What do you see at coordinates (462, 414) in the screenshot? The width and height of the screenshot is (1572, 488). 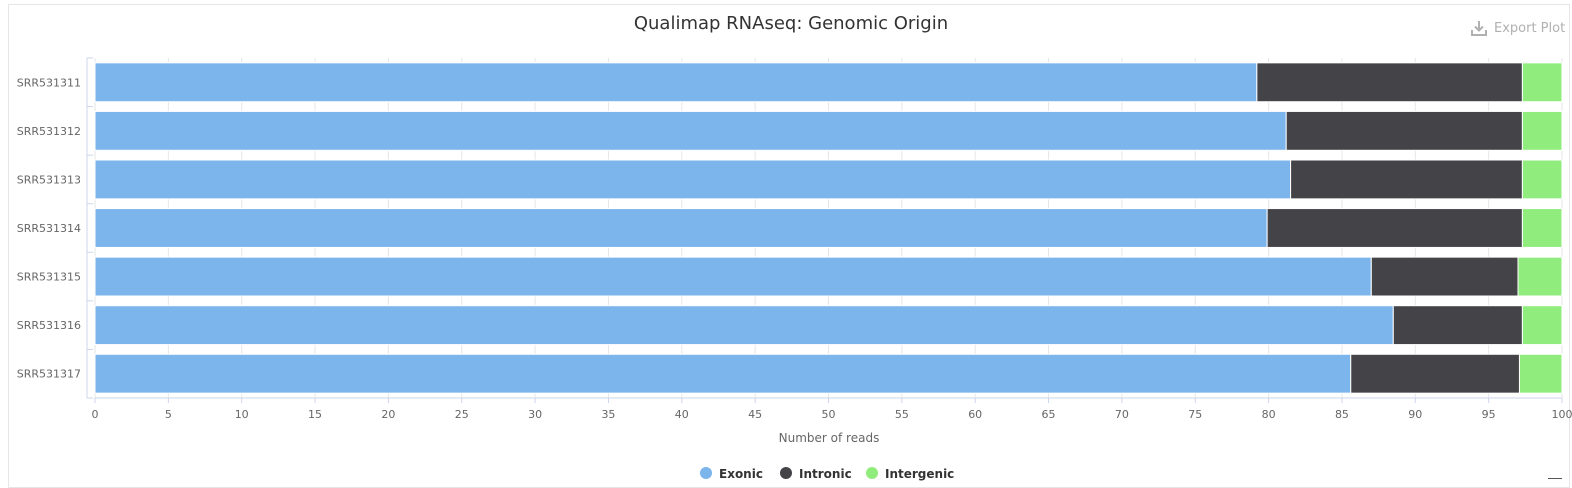 I see `x-tick-label: 25` at bounding box center [462, 414].